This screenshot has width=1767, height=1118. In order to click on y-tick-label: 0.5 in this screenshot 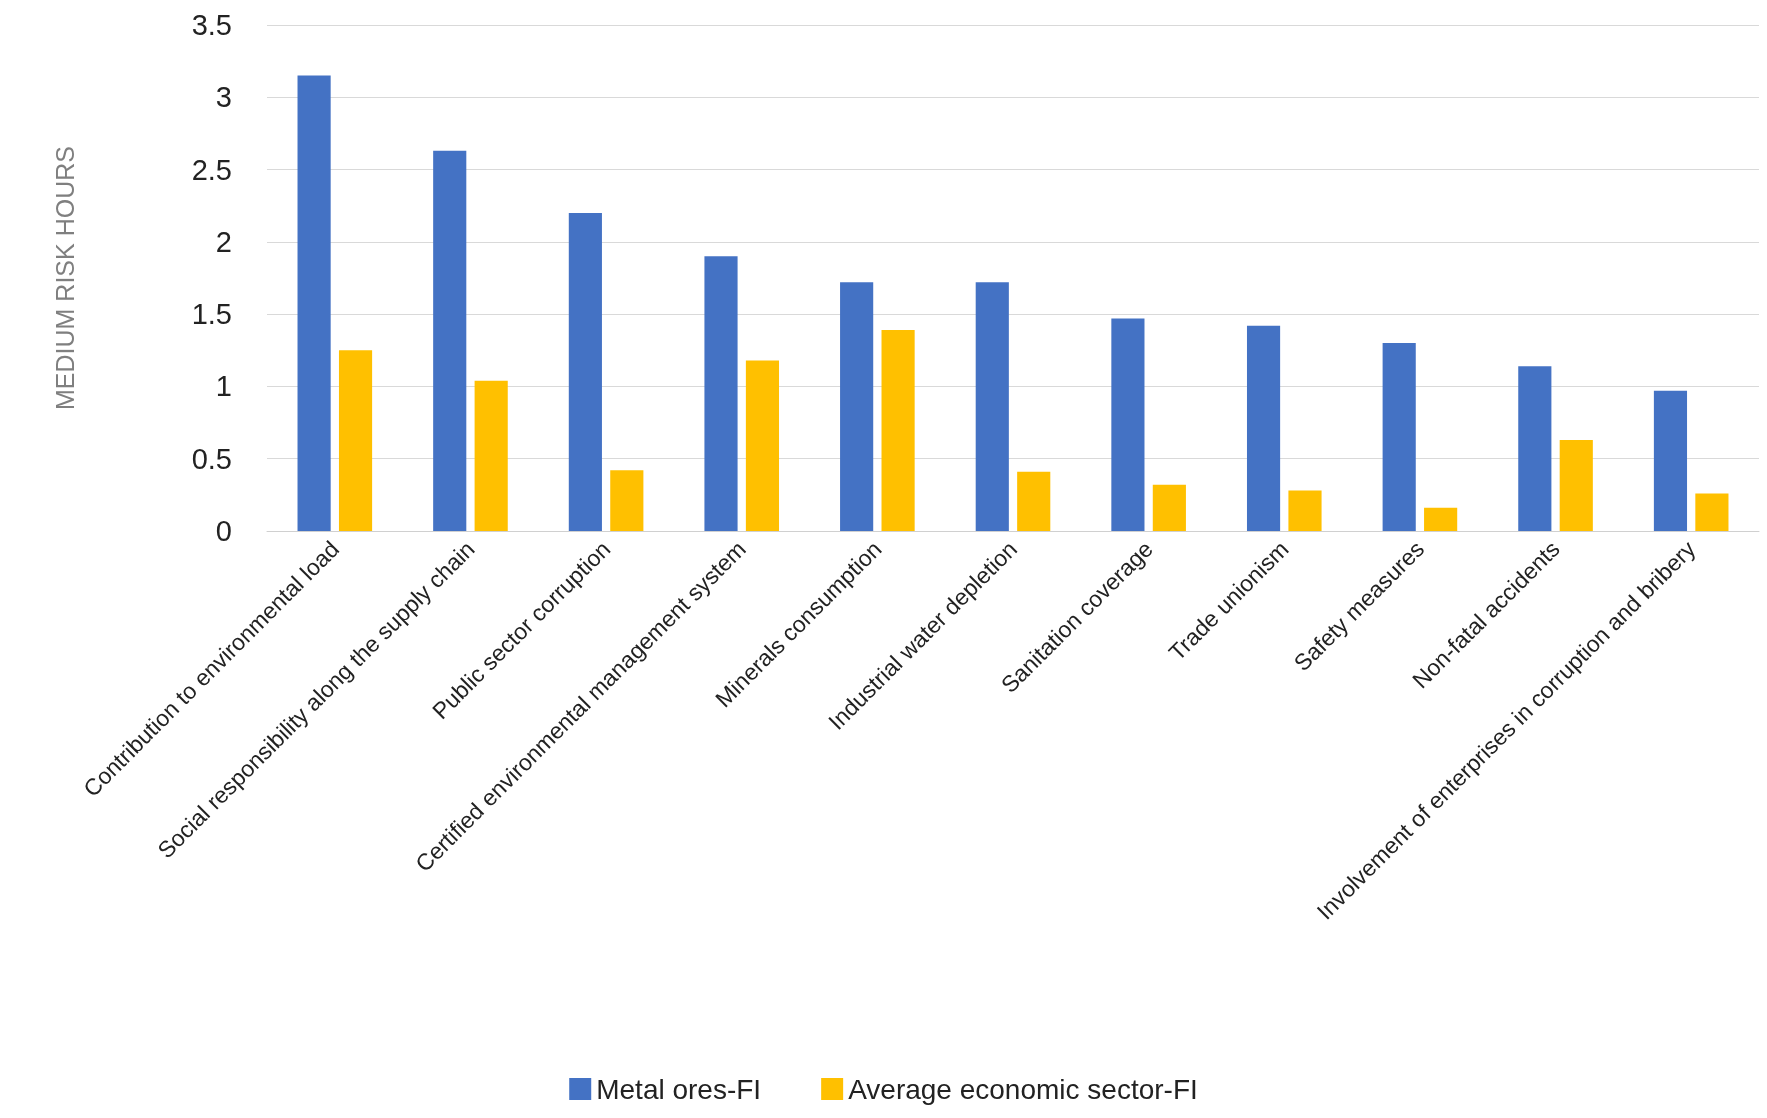, I will do `click(211, 458)`.